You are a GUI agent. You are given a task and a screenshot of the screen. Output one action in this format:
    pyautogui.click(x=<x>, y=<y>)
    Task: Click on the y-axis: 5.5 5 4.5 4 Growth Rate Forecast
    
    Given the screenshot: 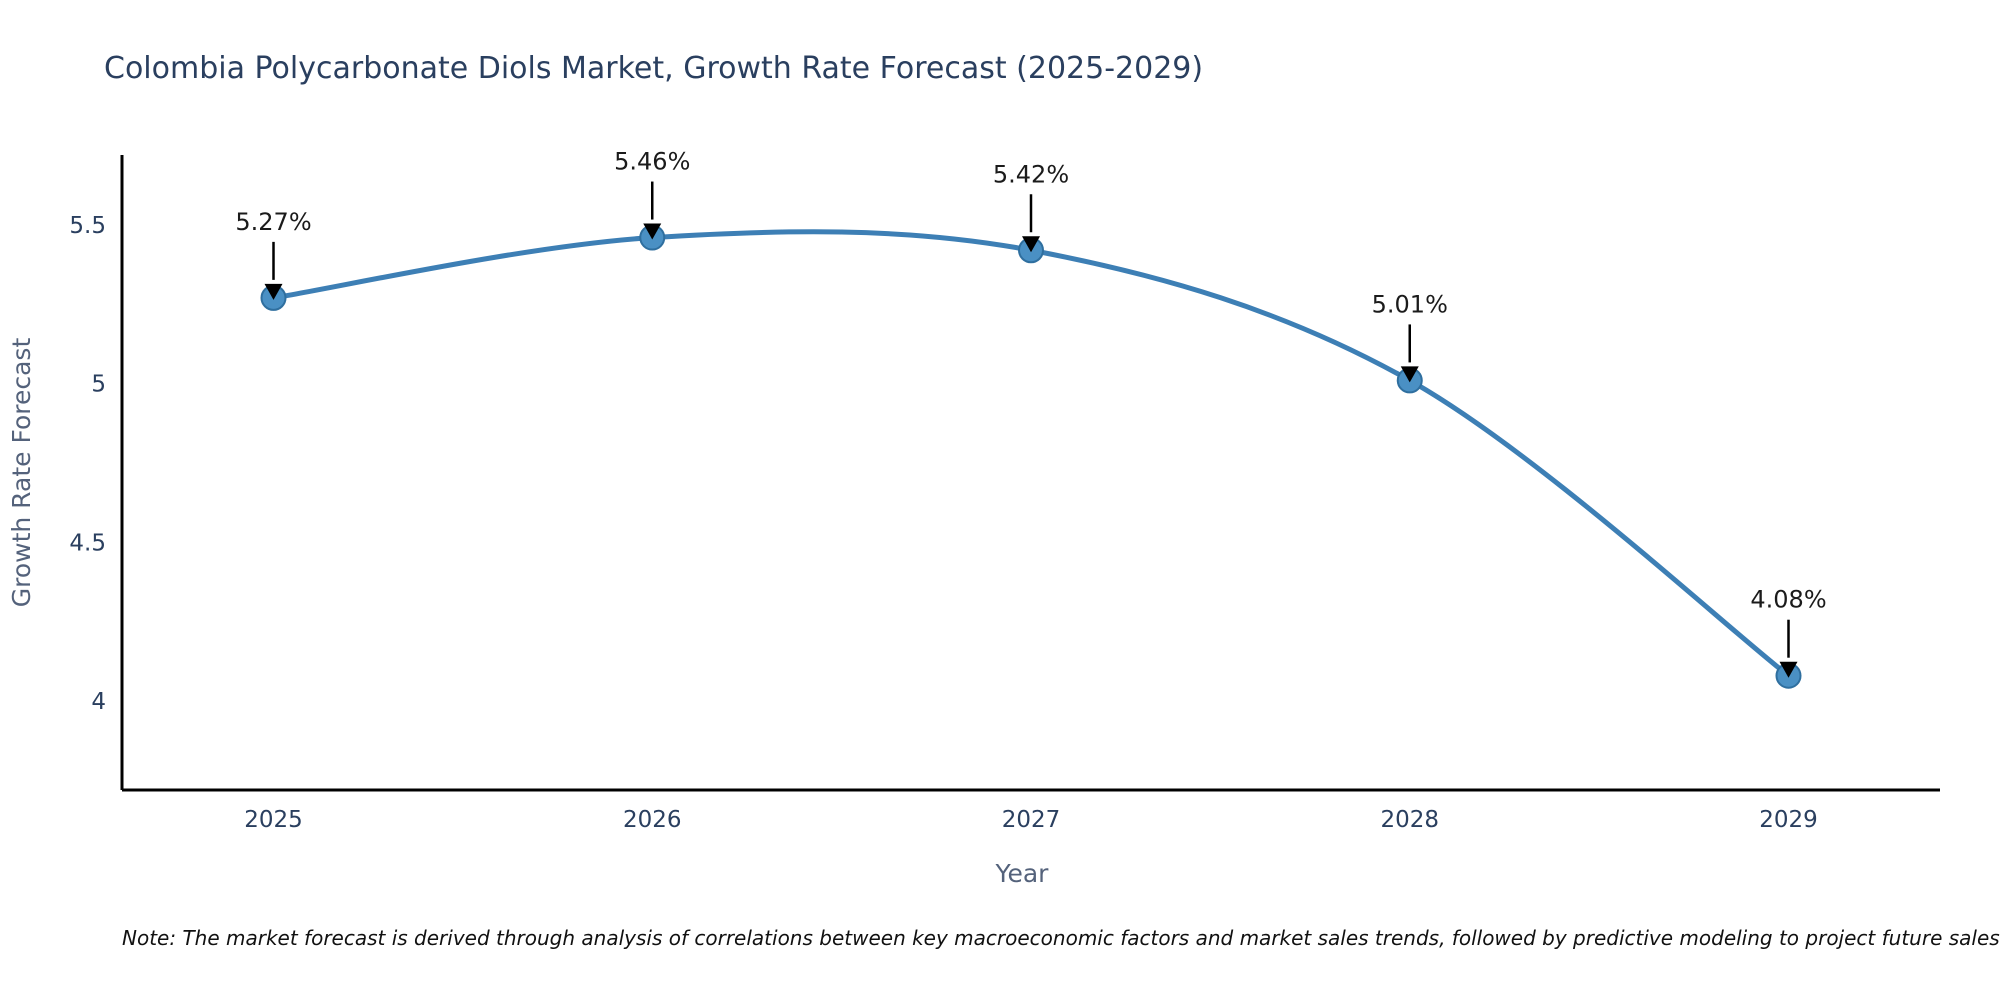 What is the action you would take?
    pyautogui.click(x=65, y=472)
    